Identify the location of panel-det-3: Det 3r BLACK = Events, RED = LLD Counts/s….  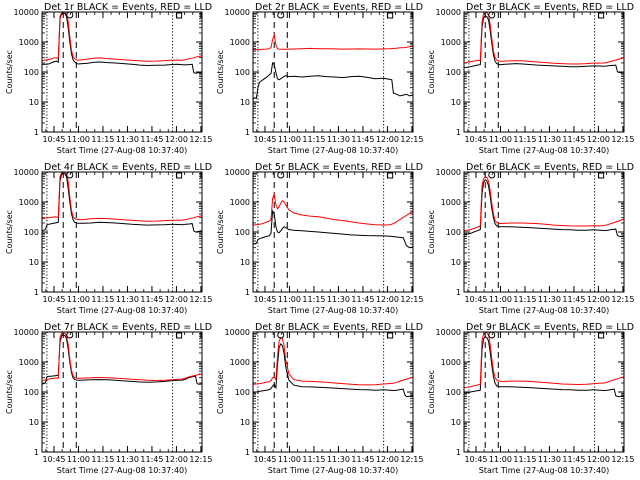
(530, 78).